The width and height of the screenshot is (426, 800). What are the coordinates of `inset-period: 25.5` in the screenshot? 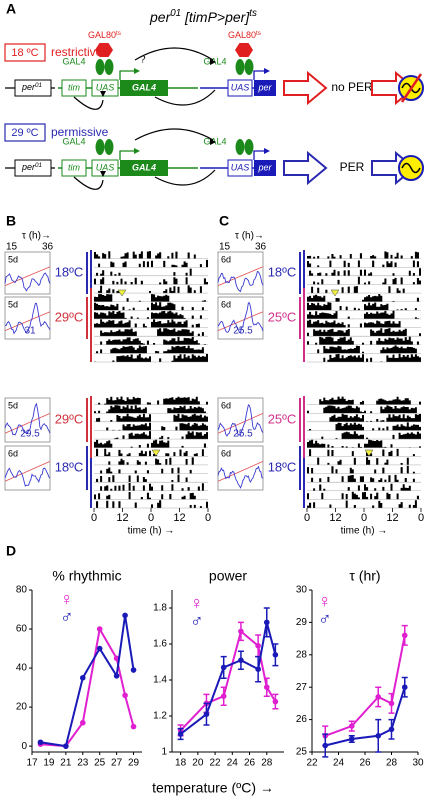 It's located at (243, 434).